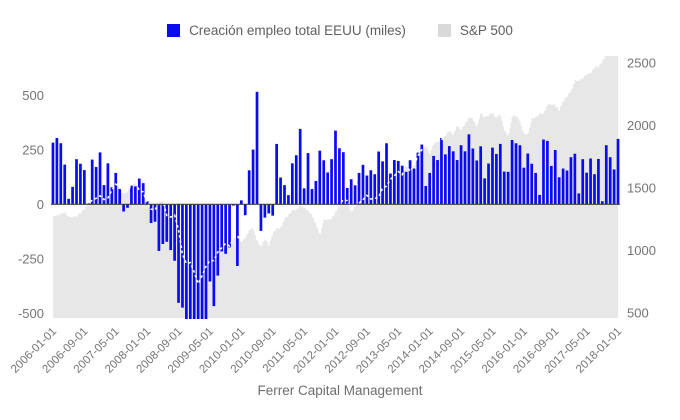 This screenshot has width=680, height=420. I want to click on svg-text: 1500, so click(641, 188).